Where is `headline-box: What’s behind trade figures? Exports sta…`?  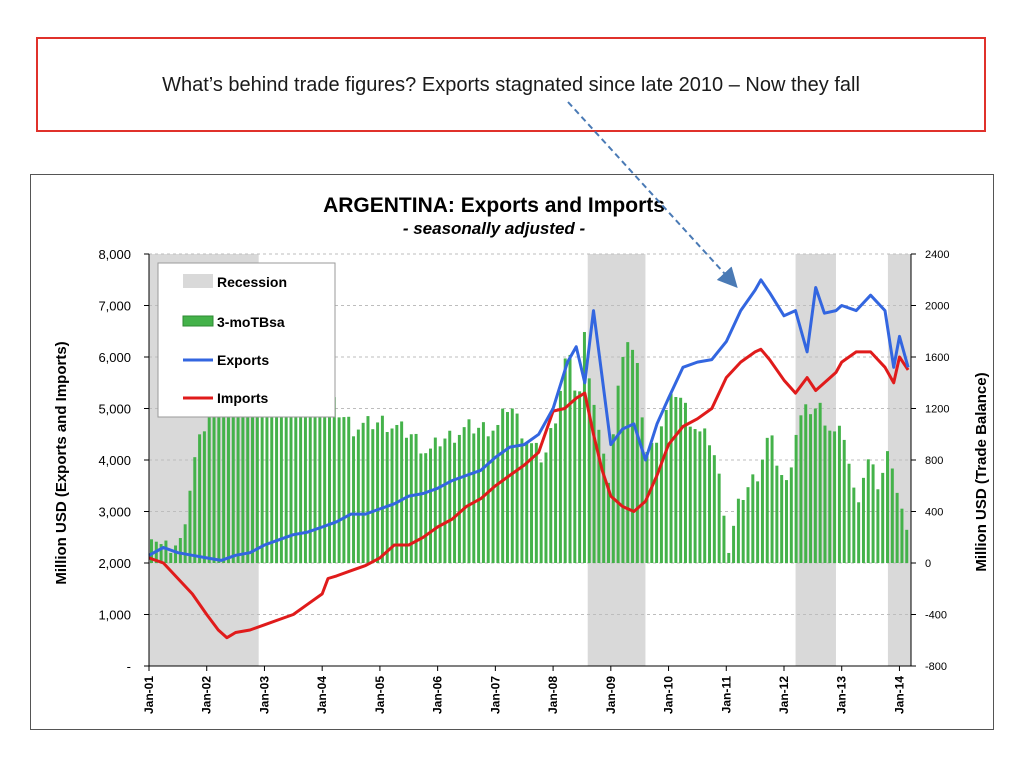 headline-box: What’s behind trade figures? Exports sta… is located at coordinates (511, 84).